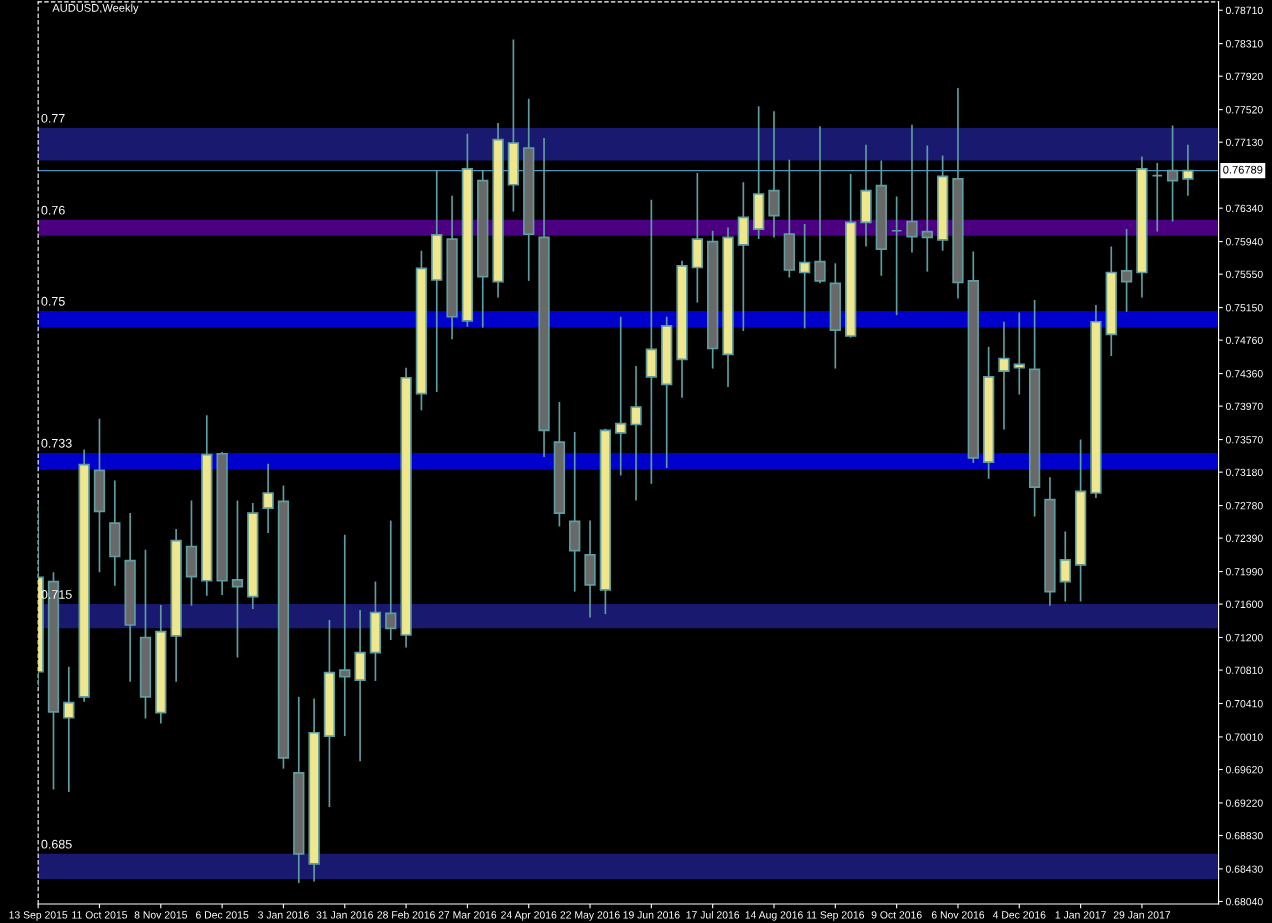 Image resolution: width=1272 pixels, height=923 pixels. Describe the element at coordinates (835, 916) in the screenshot. I see `x-tick-label: 11 Sep 2016` at that location.